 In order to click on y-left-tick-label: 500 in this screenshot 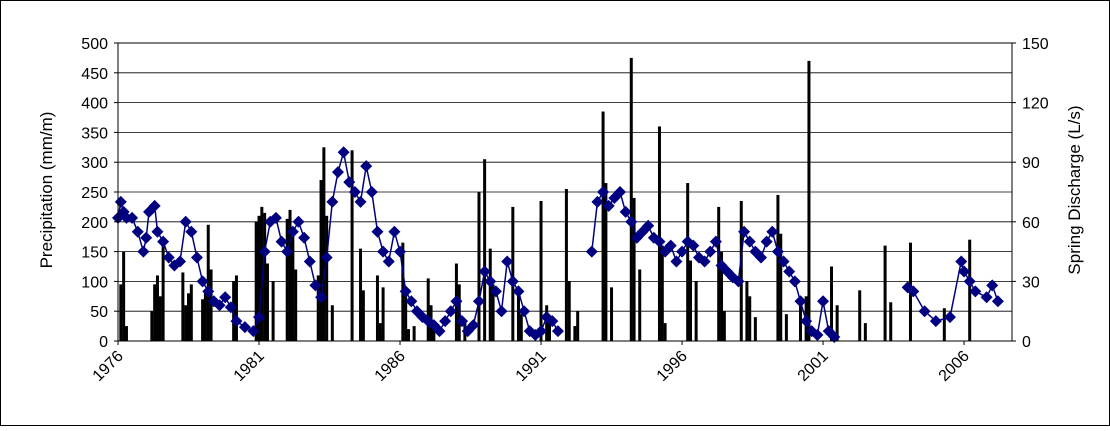, I will do `click(94, 44)`.